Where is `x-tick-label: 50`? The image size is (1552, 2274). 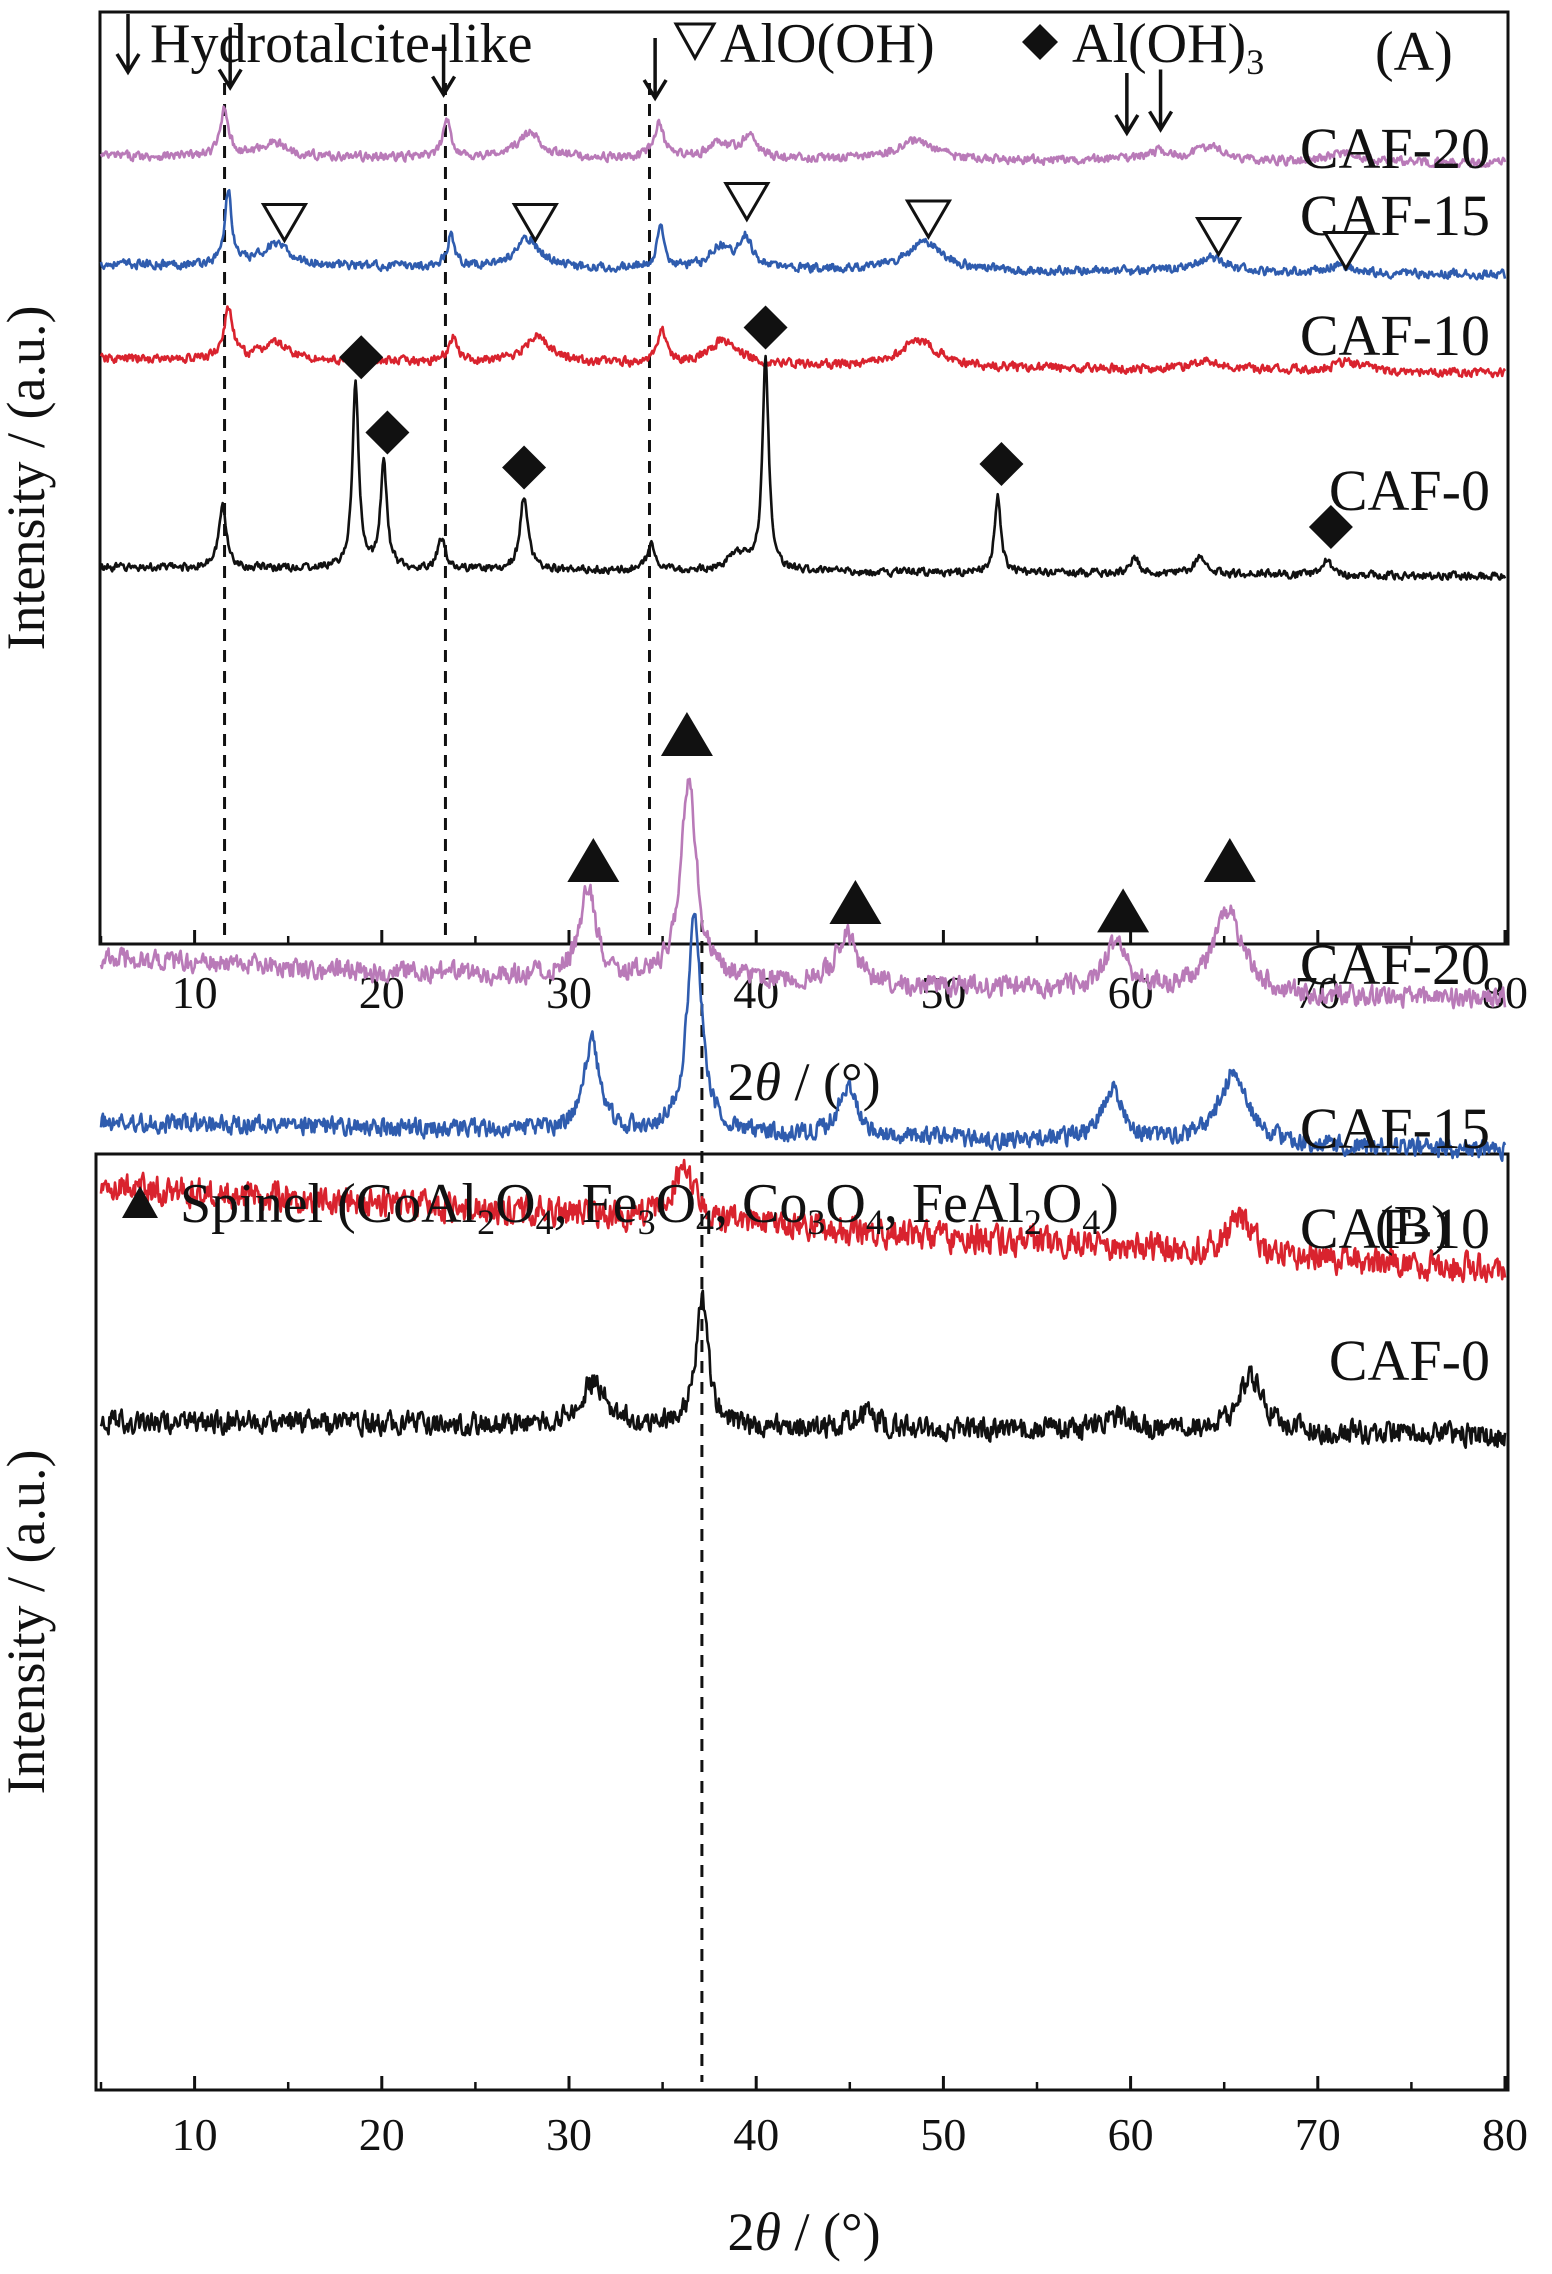
x-tick-label: 50 is located at coordinates (943, 2134).